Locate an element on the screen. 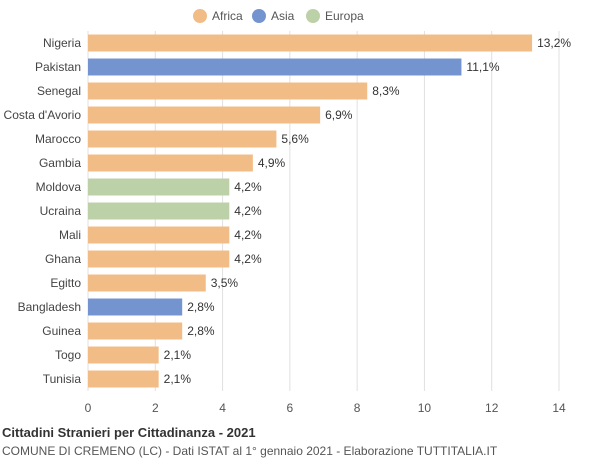 The height and width of the screenshot is (460, 600). x-tick-label: 6 is located at coordinates (290, 408).